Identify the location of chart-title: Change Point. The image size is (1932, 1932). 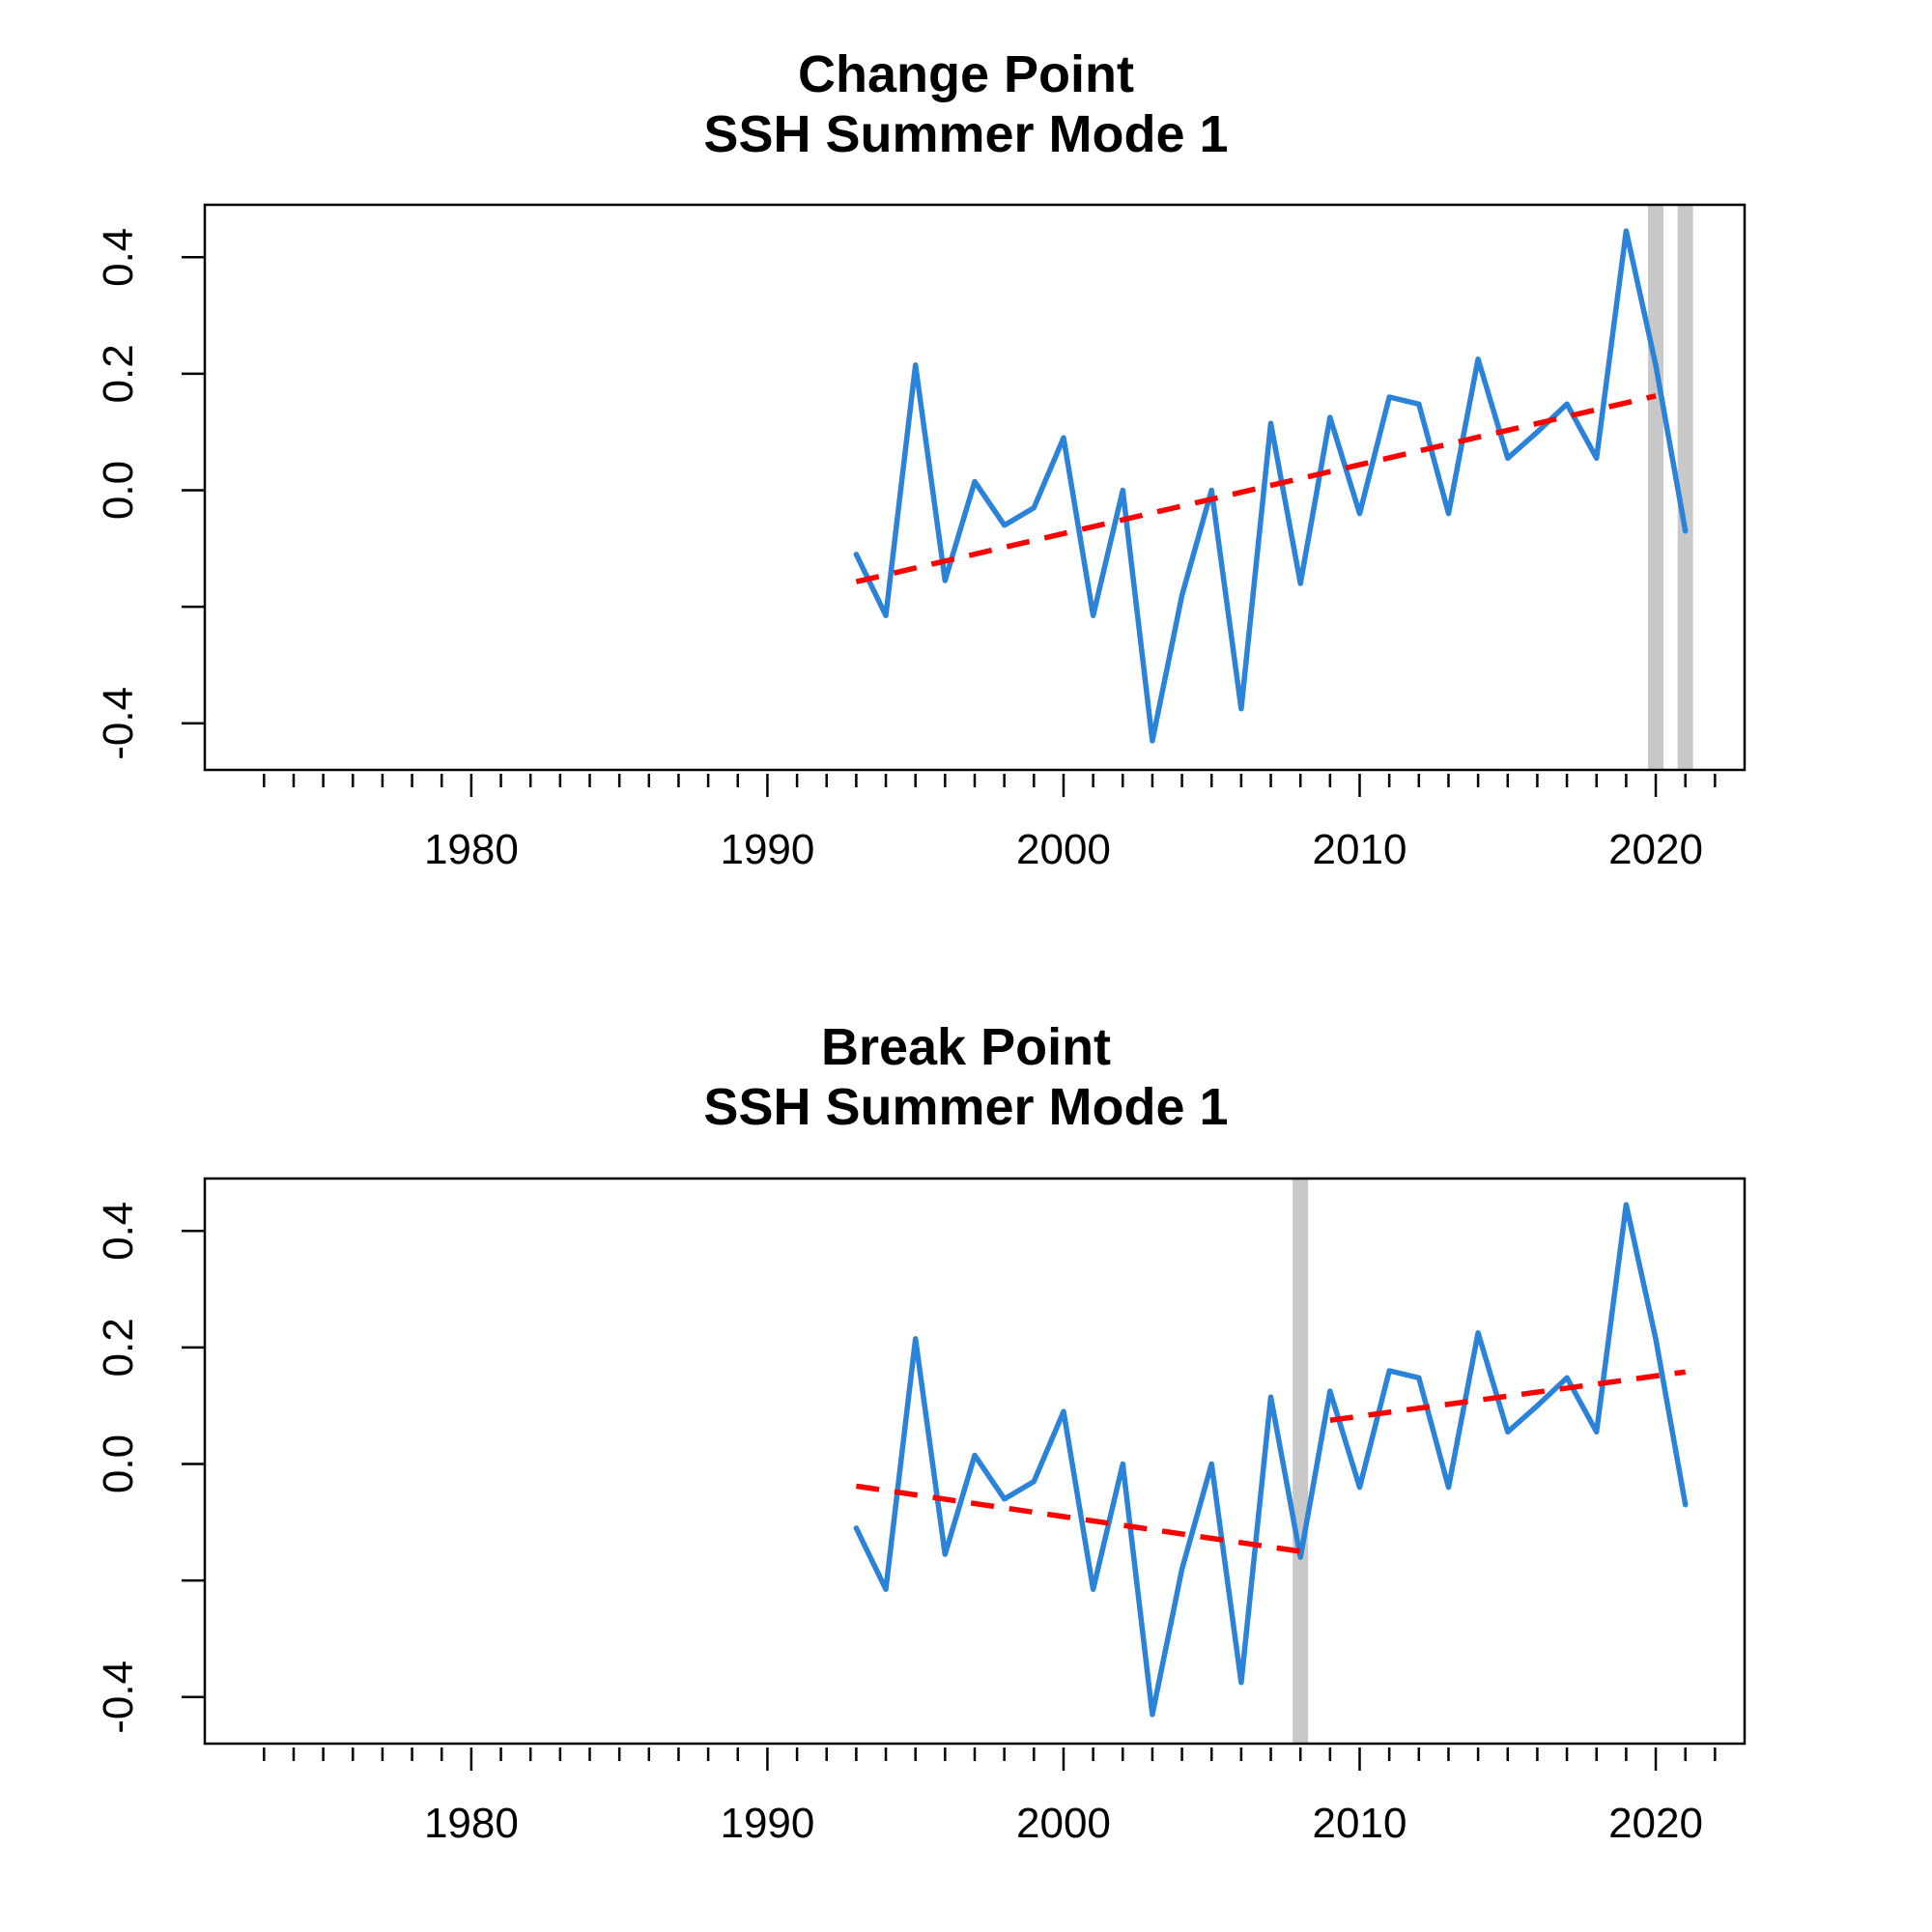
(966, 74).